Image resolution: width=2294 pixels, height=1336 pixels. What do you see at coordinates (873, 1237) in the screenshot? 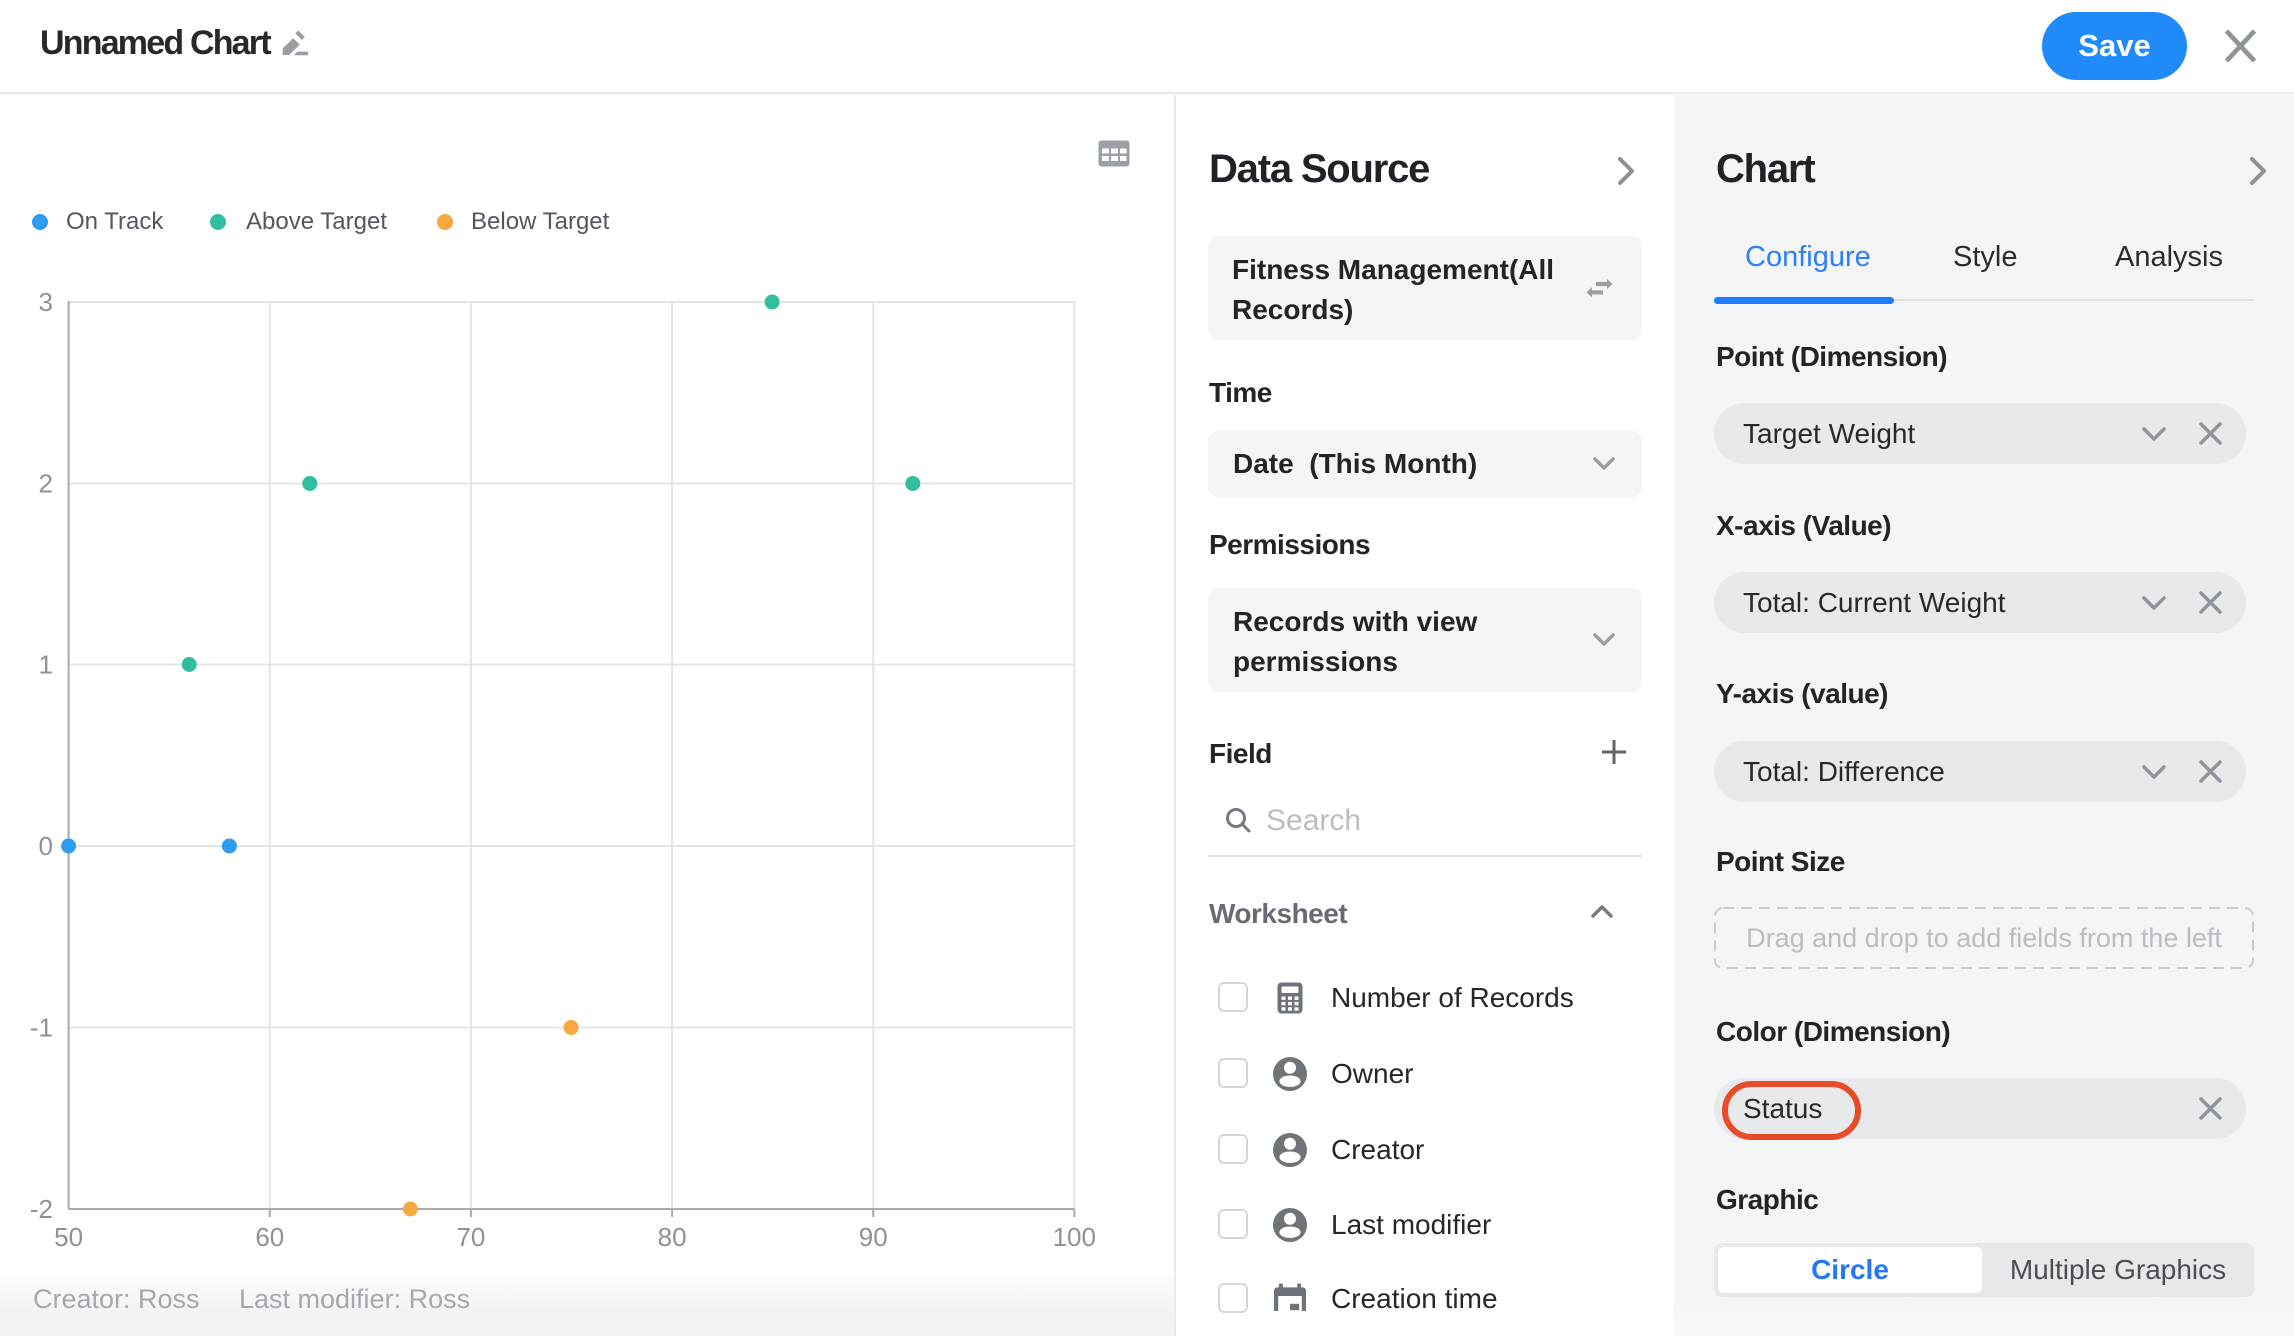
I see `svg-text: 90` at bounding box center [873, 1237].